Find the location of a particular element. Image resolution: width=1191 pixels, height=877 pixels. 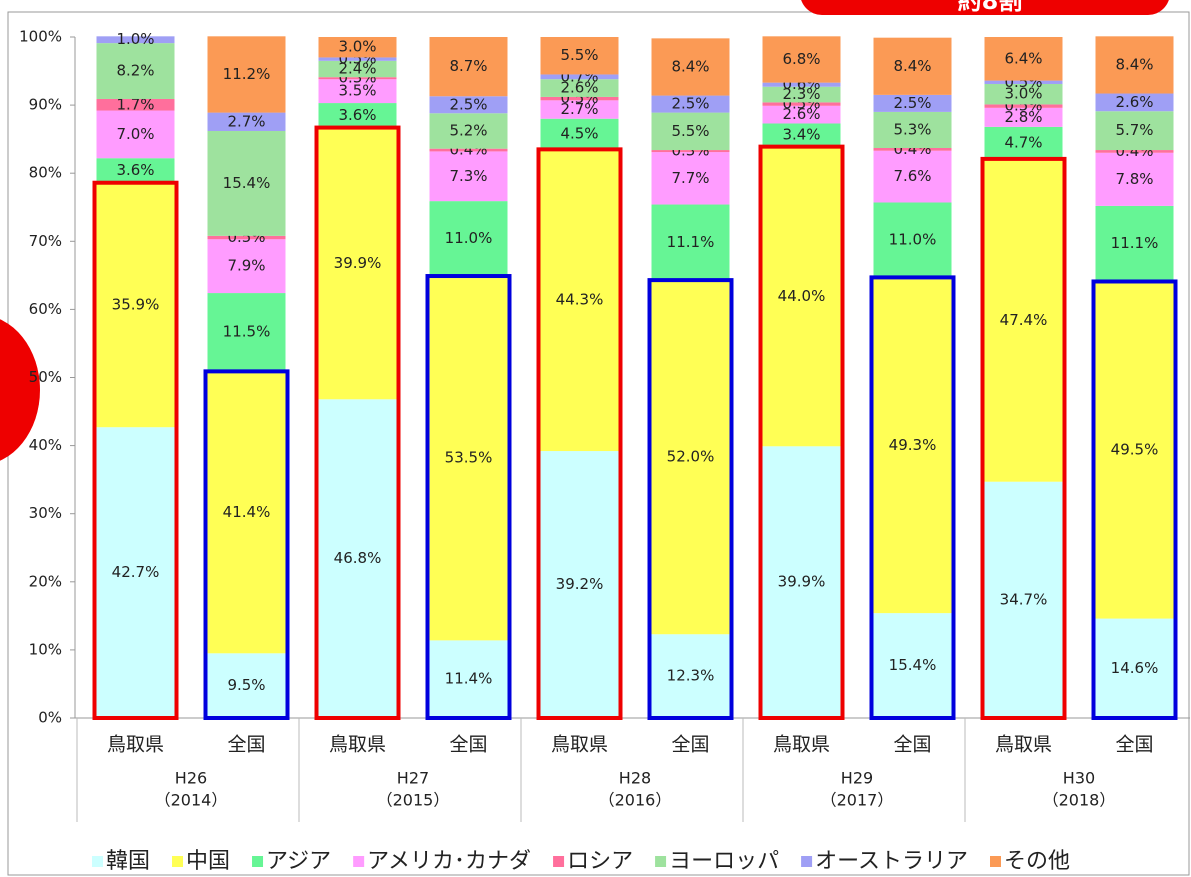

legend-label: 韓国 is located at coordinates (128, 861).